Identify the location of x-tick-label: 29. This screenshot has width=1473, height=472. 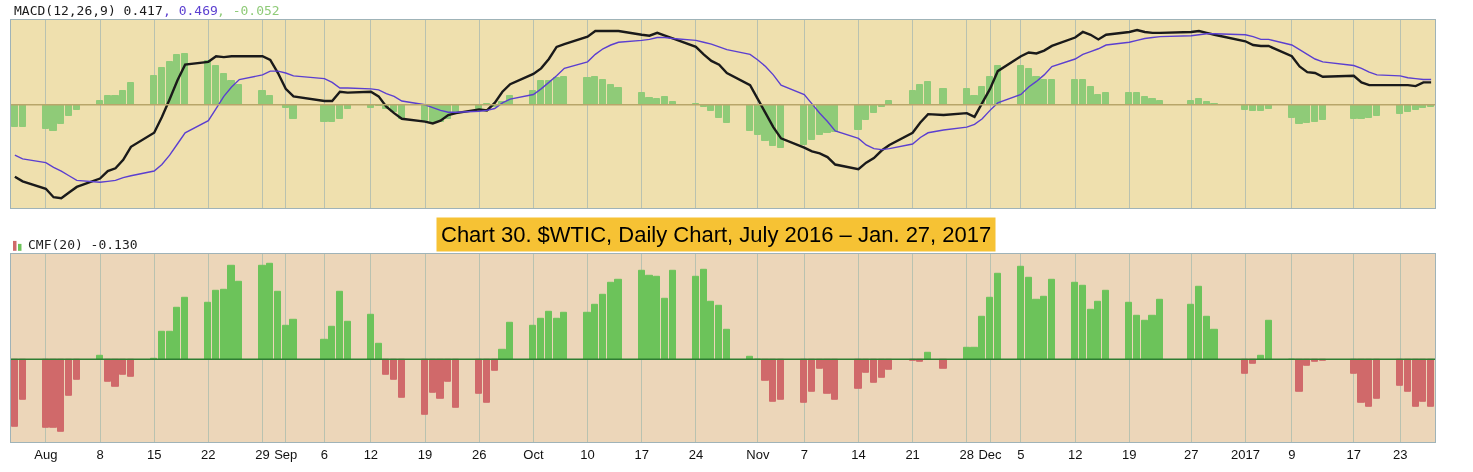
(262, 454).